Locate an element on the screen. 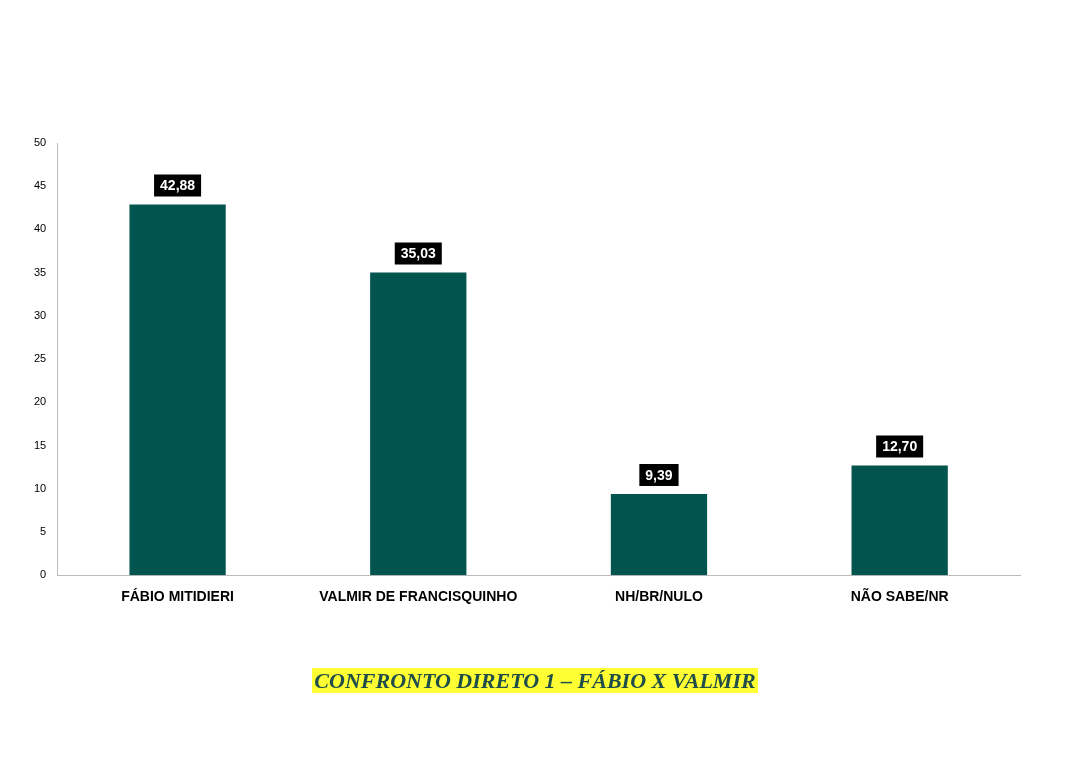 This screenshot has width=1070, height=759. data-label: 9,39 is located at coordinates (659, 474).